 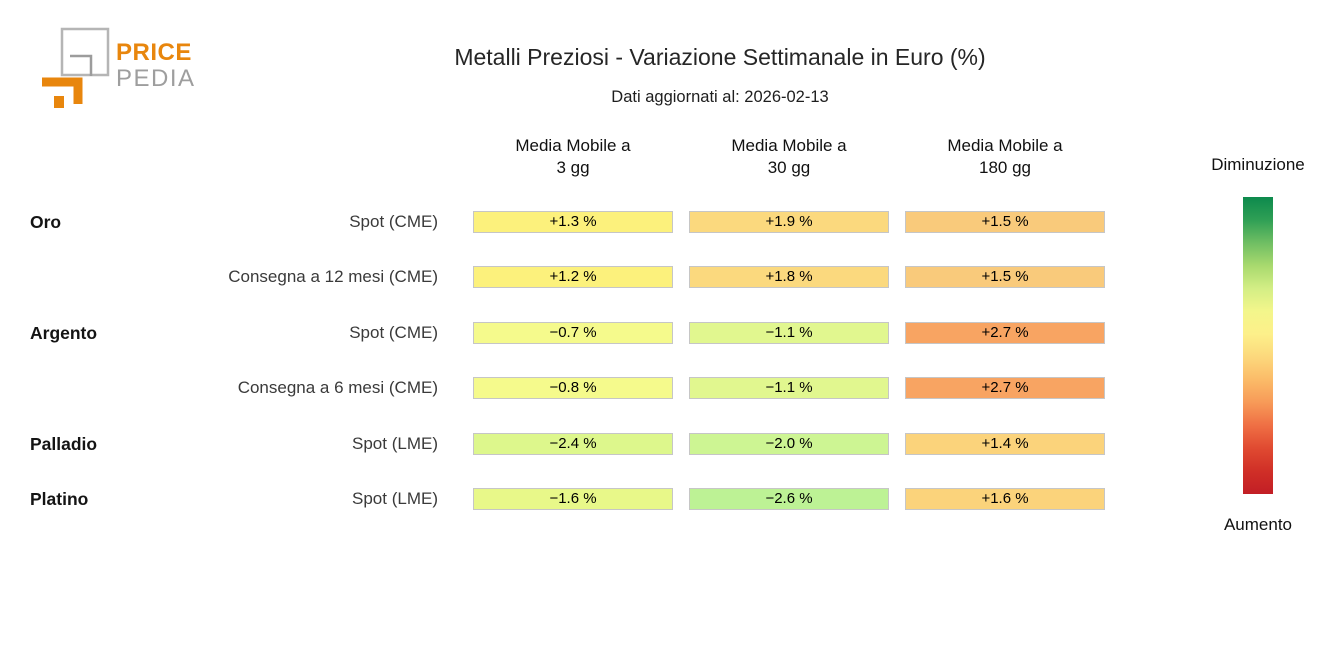 I want to click on heatmap-cell: −0.8 %, so click(x=573, y=388).